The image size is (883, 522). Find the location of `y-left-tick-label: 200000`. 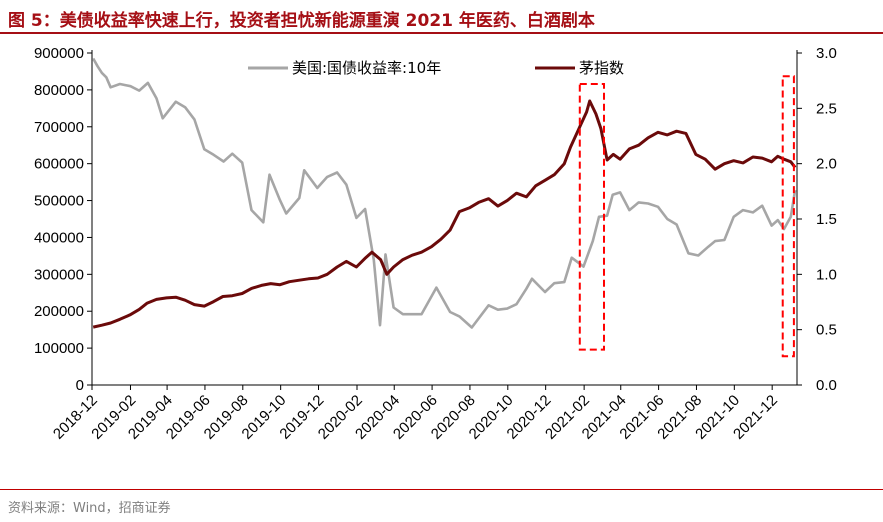

y-left-tick-label: 200000 is located at coordinates (59, 311).